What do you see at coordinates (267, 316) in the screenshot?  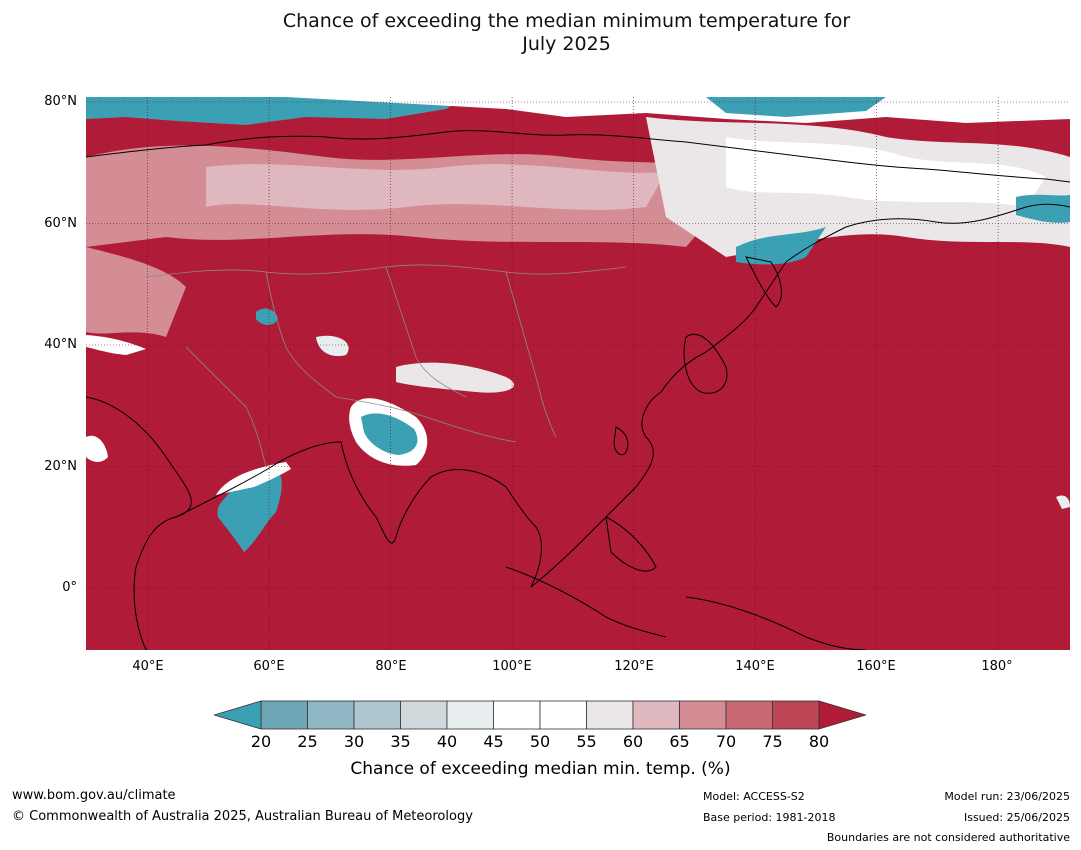 I see `aral-cool-patch` at bounding box center [267, 316].